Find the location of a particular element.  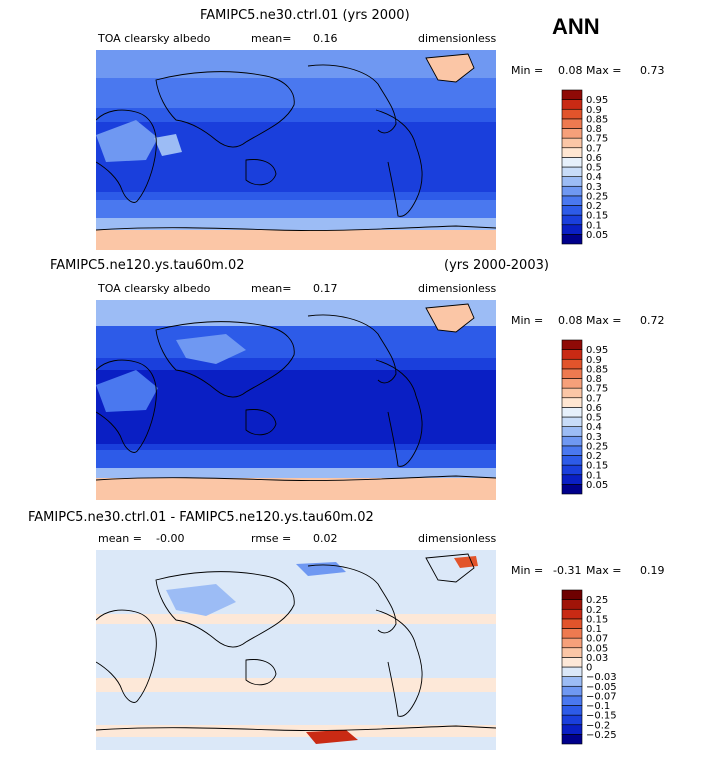

colorbar-3-tick-label: 0.2 is located at coordinates (594, 610).